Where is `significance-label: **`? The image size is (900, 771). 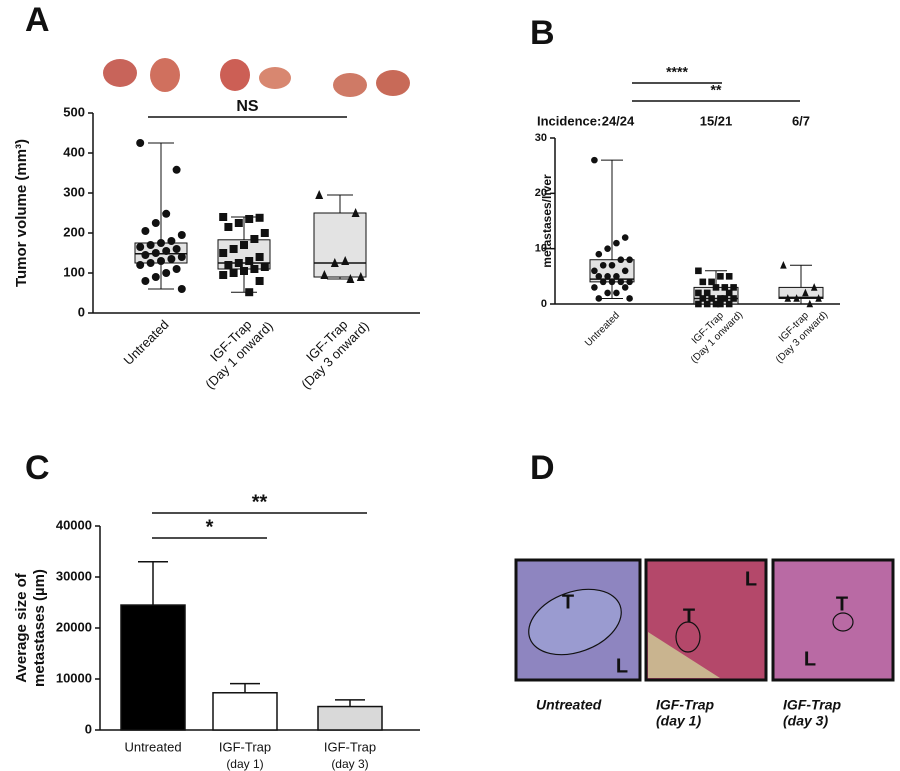
significance-label: ** is located at coordinates (716, 90).